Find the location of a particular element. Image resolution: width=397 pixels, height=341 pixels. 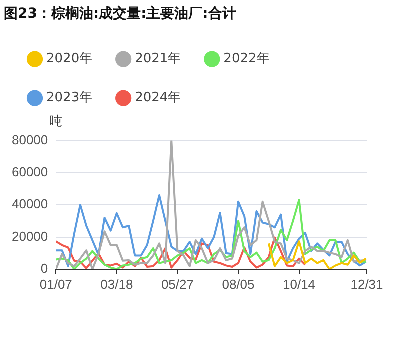

legend-label: 2022年 is located at coordinates (247, 59).